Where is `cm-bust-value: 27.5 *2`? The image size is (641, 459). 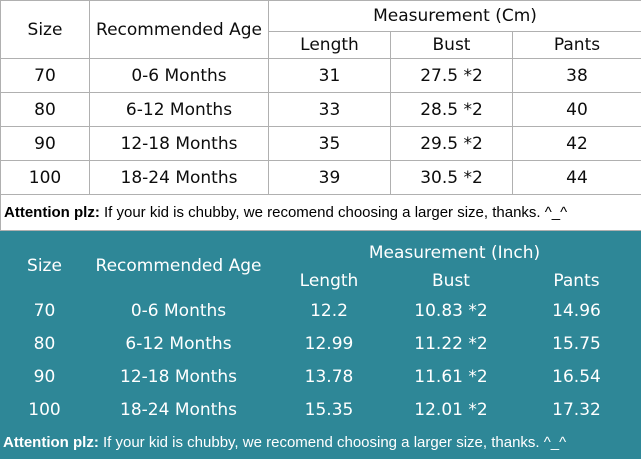 cm-bust-value: 27.5 *2 is located at coordinates (451, 75).